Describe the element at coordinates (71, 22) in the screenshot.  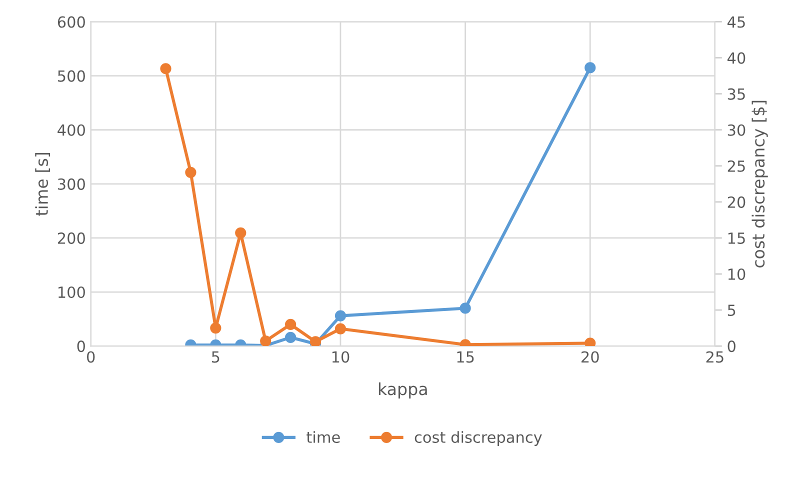
I see `y-tick-label: 600` at that location.